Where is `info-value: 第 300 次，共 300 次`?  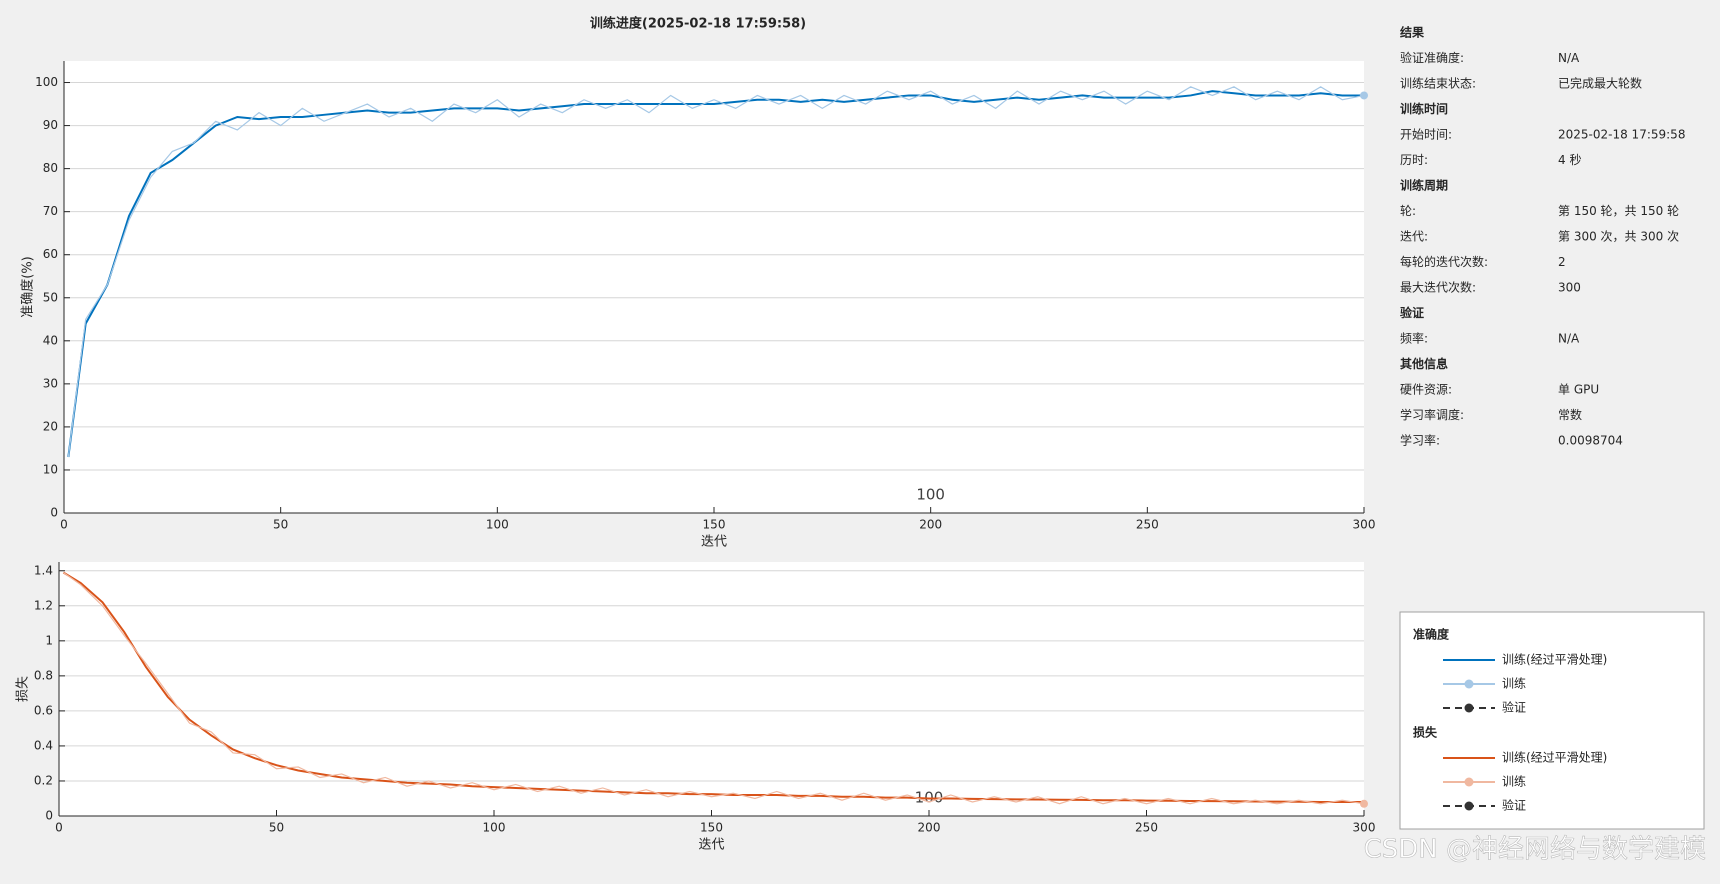
info-value: 第 300 次，共 300 次 is located at coordinates (1618, 237).